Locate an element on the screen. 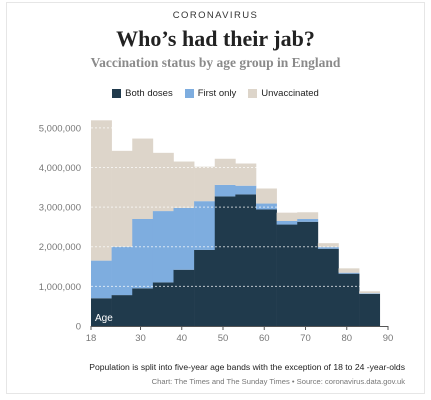  legend-item-first-only: First only is located at coordinates (210, 93).